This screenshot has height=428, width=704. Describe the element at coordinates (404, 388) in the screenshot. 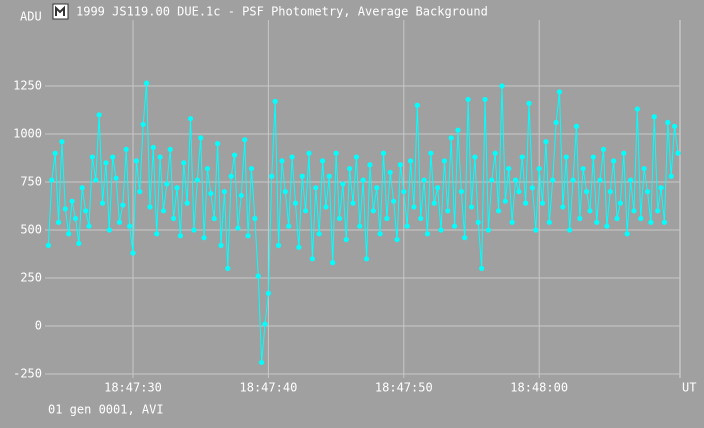

I see `x-tick-label: 18:47:50` at that location.